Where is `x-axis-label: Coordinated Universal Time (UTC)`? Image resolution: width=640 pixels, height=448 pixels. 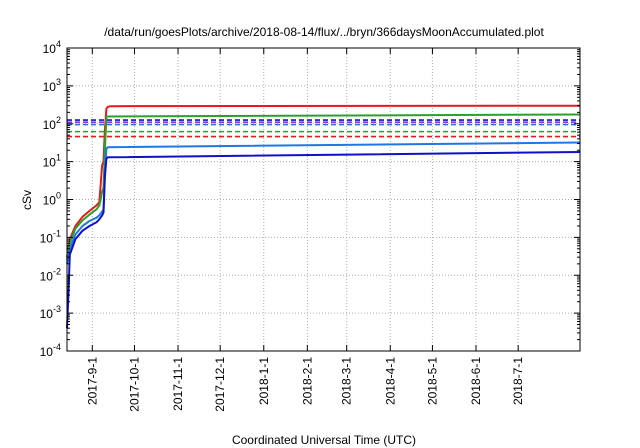
x-axis-label: Coordinated Universal Time (UTC) is located at coordinates (324, 440).